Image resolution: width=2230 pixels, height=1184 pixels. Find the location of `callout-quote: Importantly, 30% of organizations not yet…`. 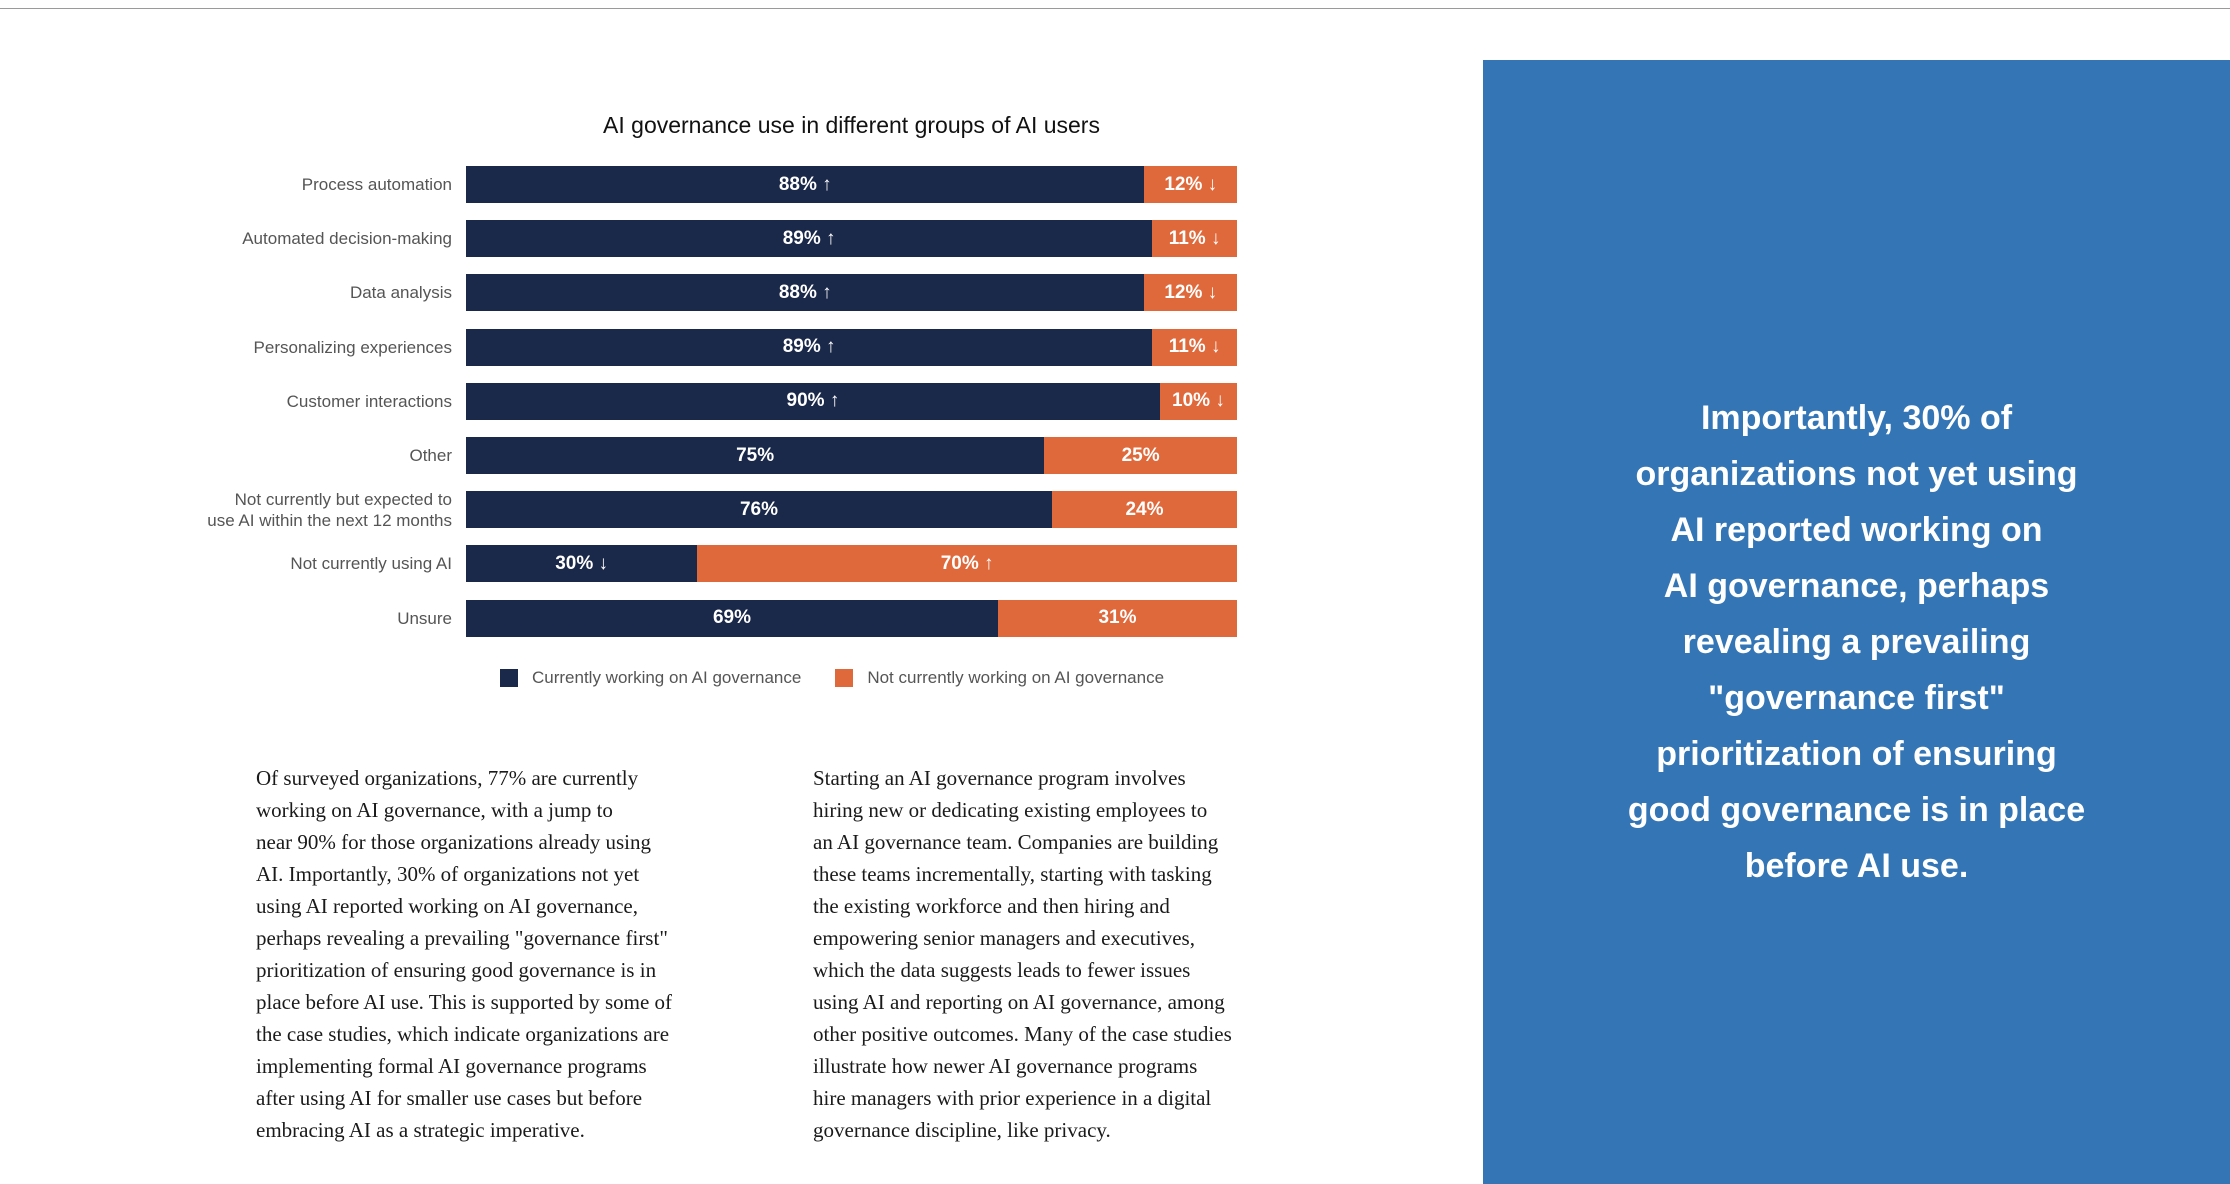

callout-quote: Importantly, 30% of organizations not yet… is located at coordinates (1856, 642).